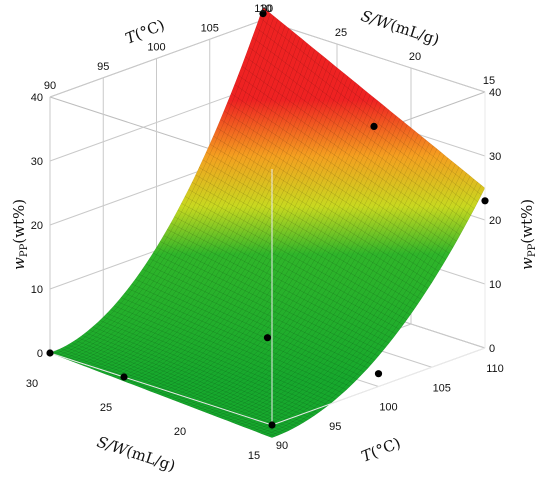 The width and height of the screenshot is (550, 489). I want to click on tick-label-t: 95, so click(335, 427).